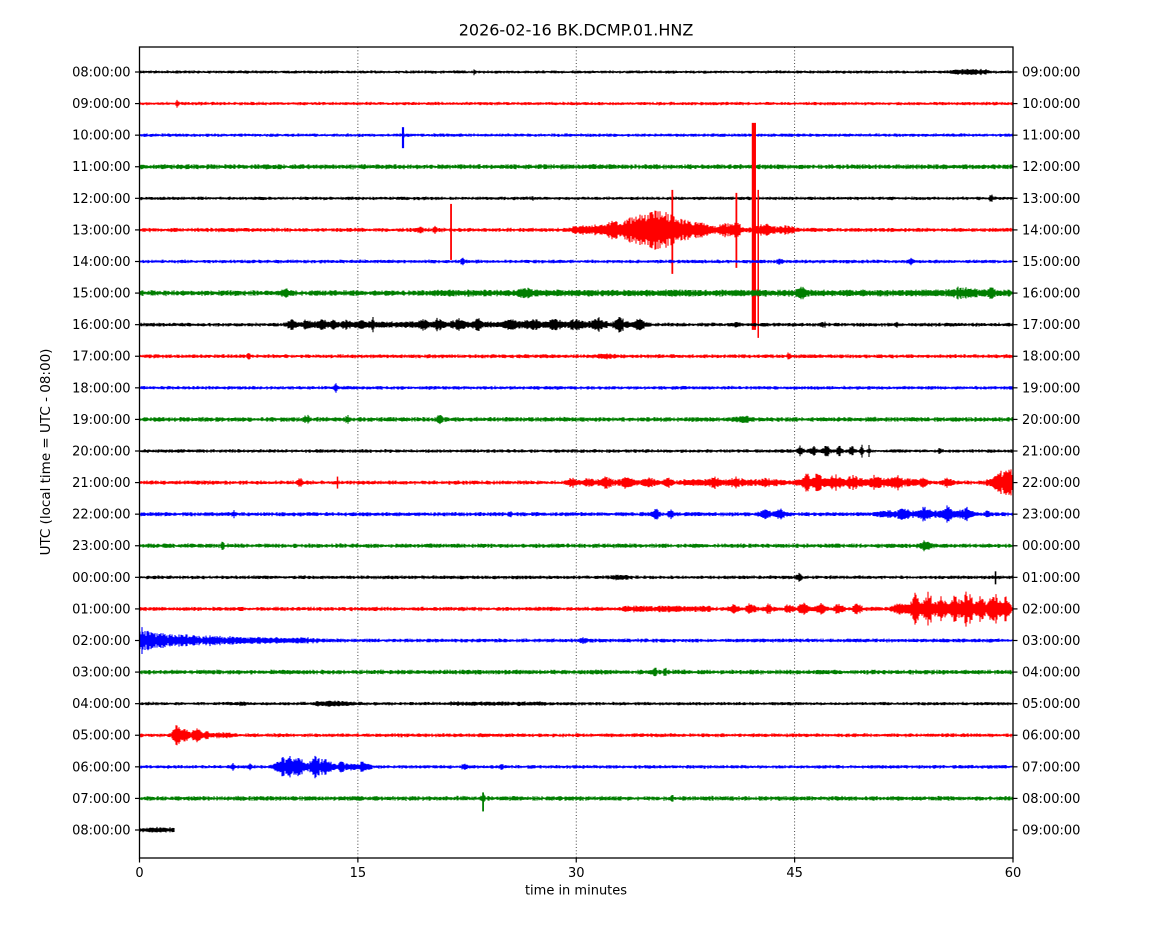  What do you see at coordinates (101, 167) in the screenshot?
I see `utc-time-label: 11:00:00` at bounding box center [101, 167].